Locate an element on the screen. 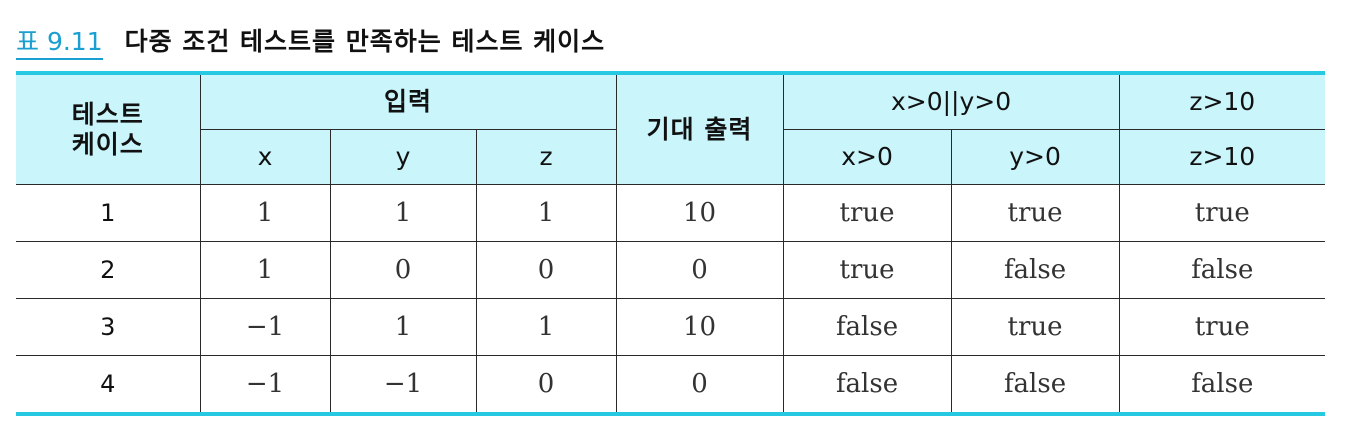 The width and height of the screenshot is (1352, 438). header-condition-or: x>0||y>0 is located at coordinates (951, 101).